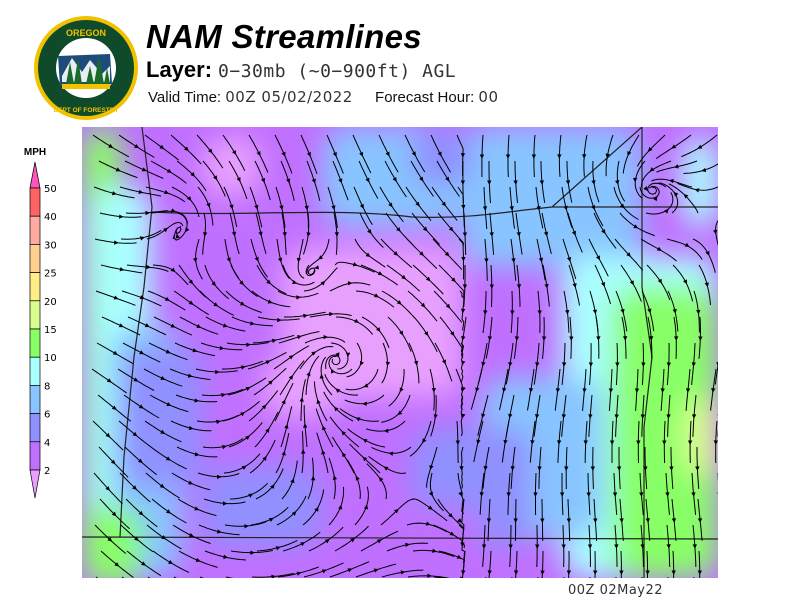  I want to click on legend-tick: 50, so click(50, 189).